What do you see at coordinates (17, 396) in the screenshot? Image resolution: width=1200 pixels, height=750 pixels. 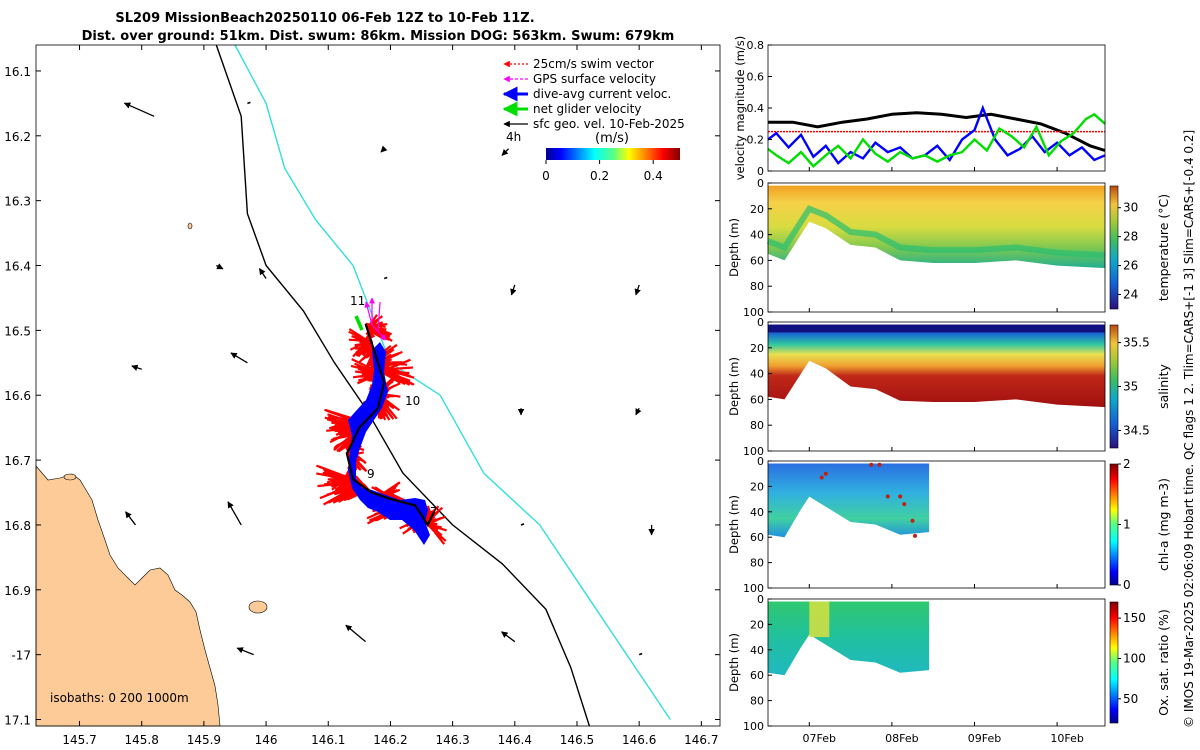 I see `map-y-tick-label: 16.6` at bounding box center [17, 396].